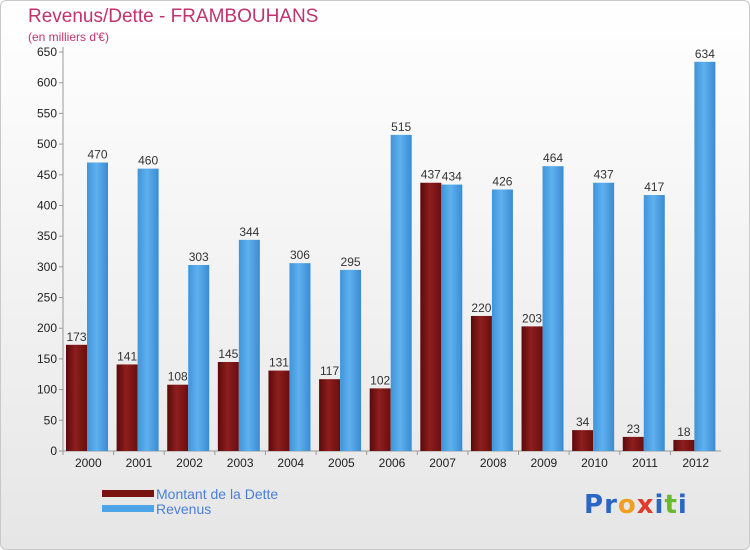  Describe the element at coordinates (127, 356) in the screenshot. I see `label-dette-2001: 141` at that location.